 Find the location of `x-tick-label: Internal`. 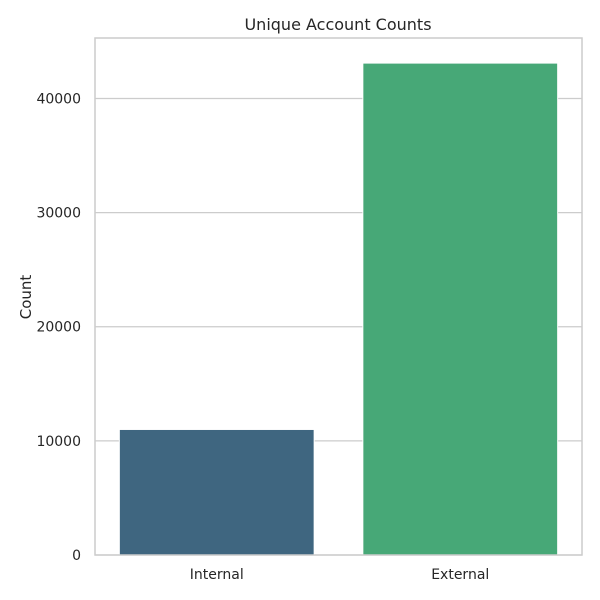

x-tick-label: Internal is located at coordinates (217, 575).